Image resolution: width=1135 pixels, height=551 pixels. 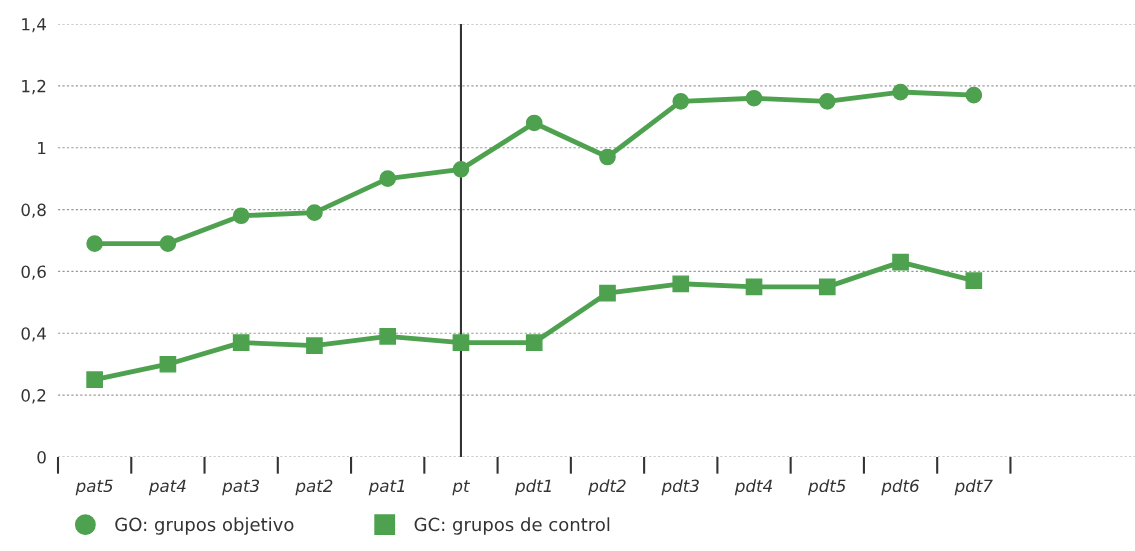 What do you see at coordinates (973, 487) in the screenshot?
I see `x-tick-label: pdt7` at bounding box center [973, 487].